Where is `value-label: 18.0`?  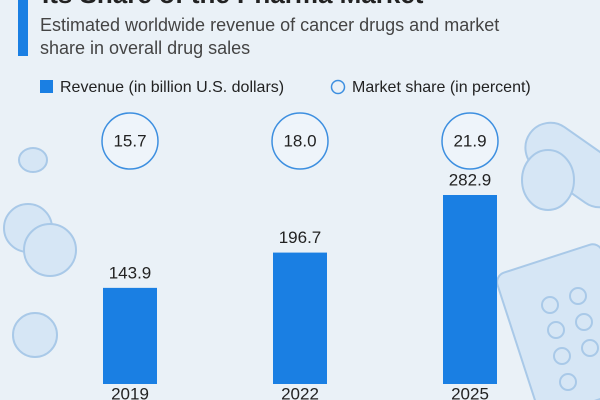
value-label: 18.0 is located at coordinates (299, 140).